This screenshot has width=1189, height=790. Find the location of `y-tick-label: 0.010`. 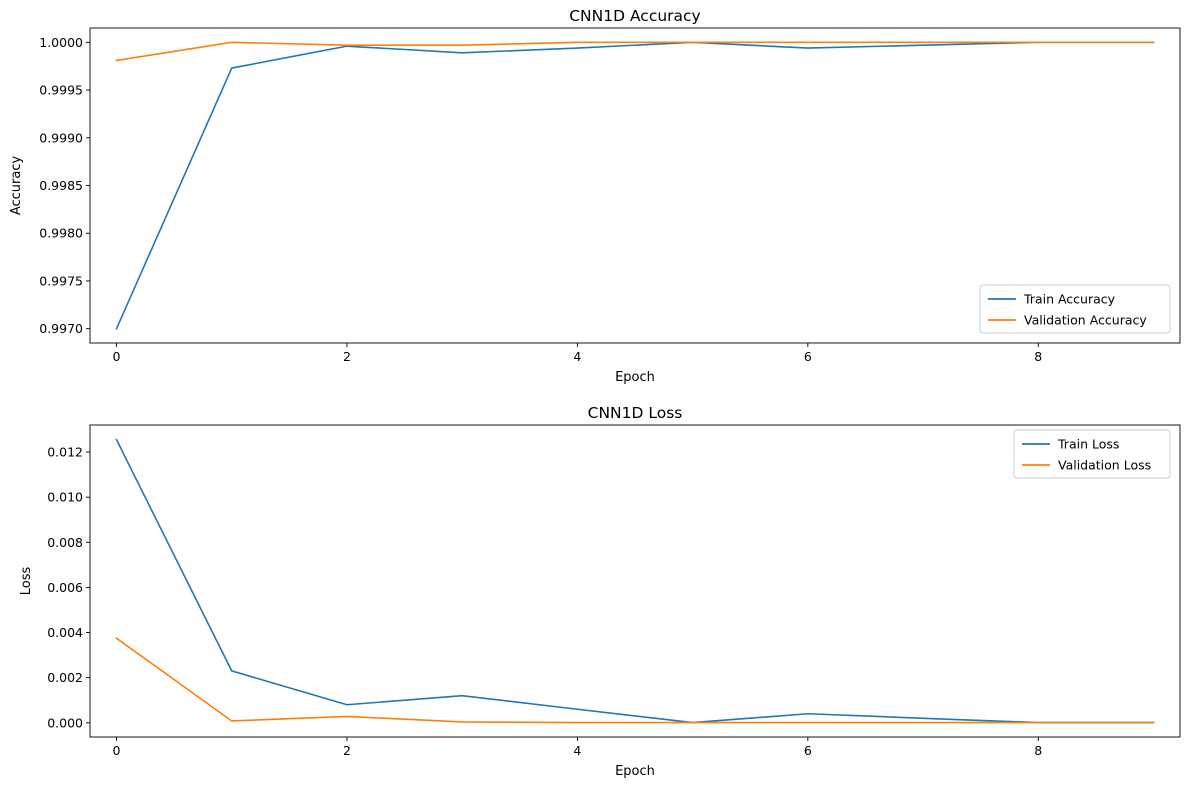

y-tick-label: 0.010 is located at coordinates (65, 497).